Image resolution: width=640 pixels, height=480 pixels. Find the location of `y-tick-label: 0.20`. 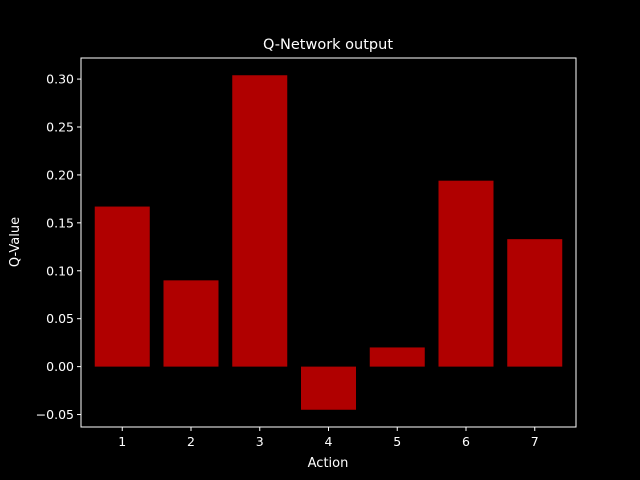

y-tick-label: 0.20 is located at coordinates (60, 174).